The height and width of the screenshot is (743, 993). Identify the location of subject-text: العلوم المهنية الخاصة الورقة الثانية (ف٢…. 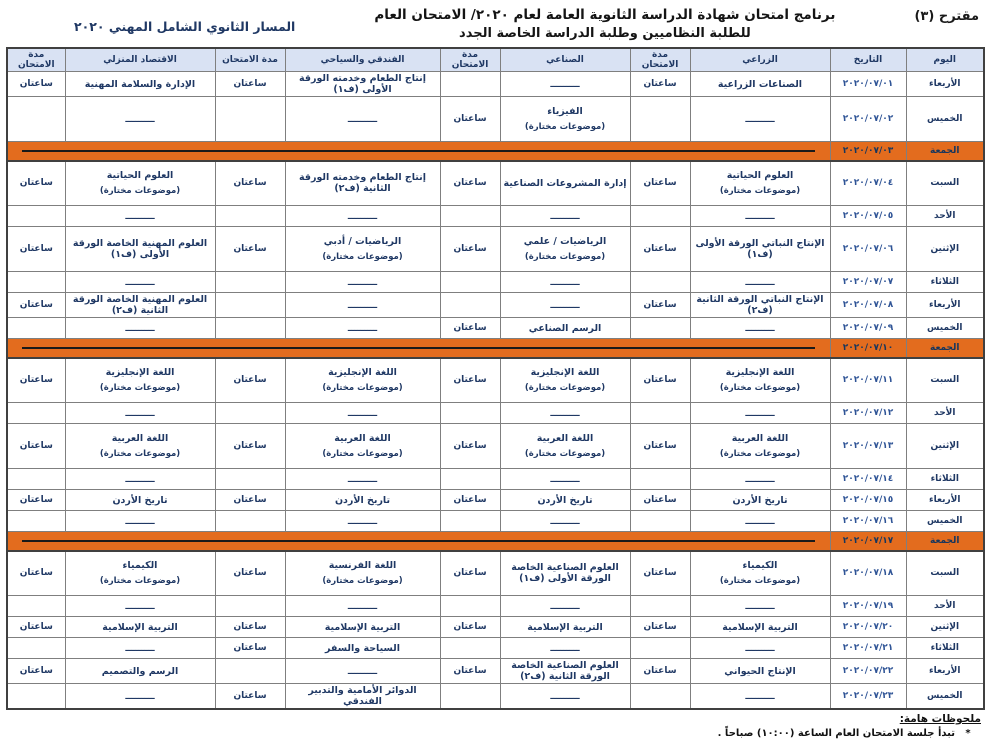
(140, 305).